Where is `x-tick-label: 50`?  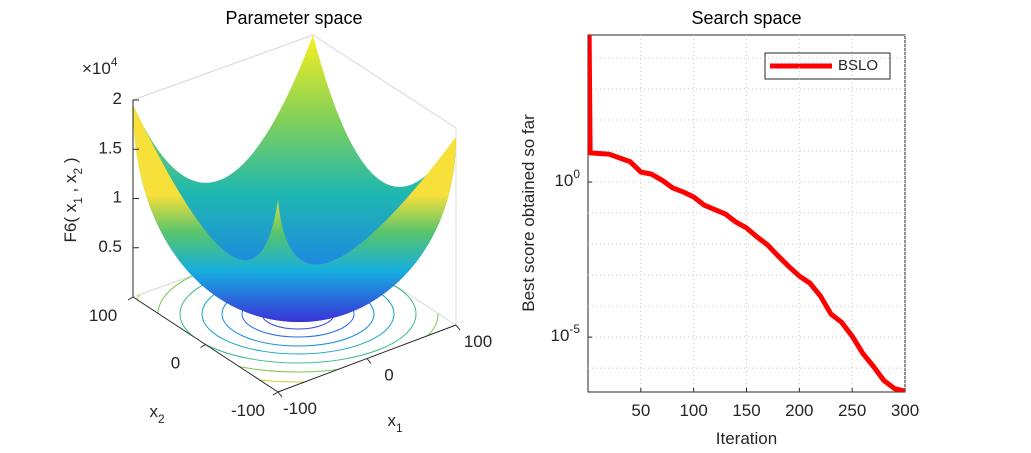 x-tick-label: 50 is located at coordinates (640, 410).